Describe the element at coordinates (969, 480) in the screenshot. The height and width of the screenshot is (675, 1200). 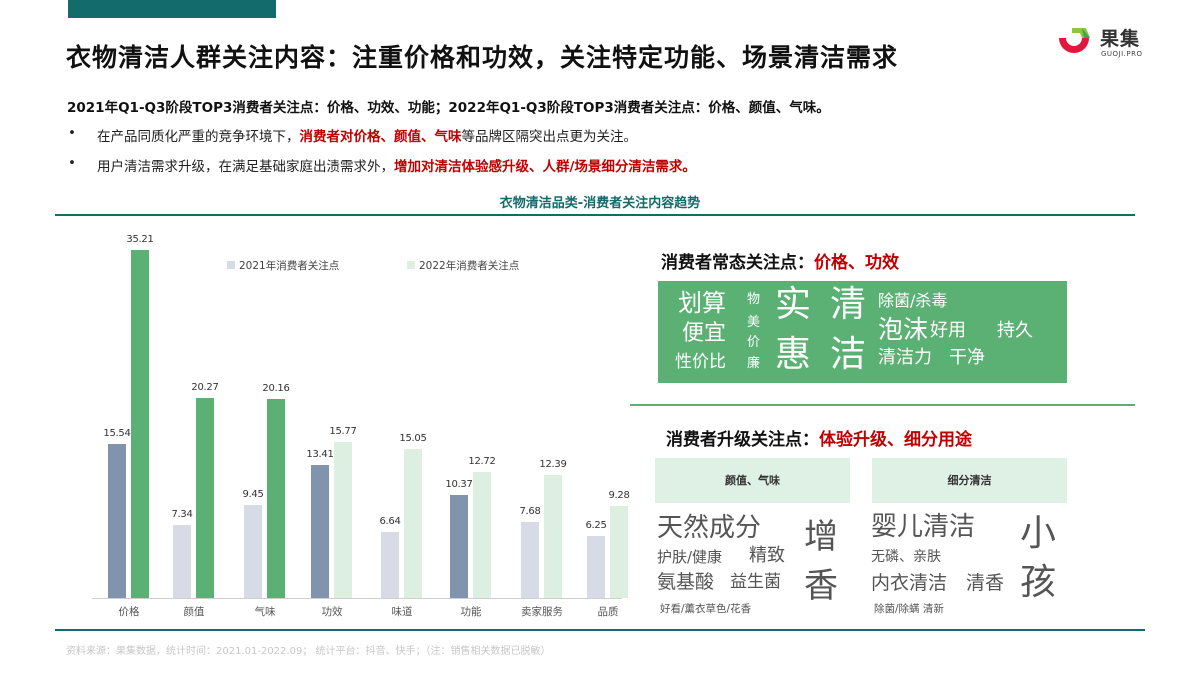
I see `card-header-segmented-cleaning: 细分清洁` at that location.